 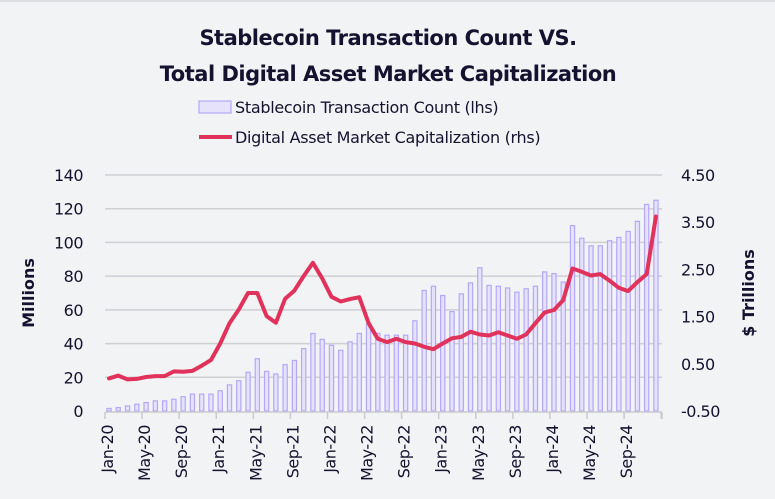 I want to click on right-tick-label: 1.50, so click(x=698, y=317).